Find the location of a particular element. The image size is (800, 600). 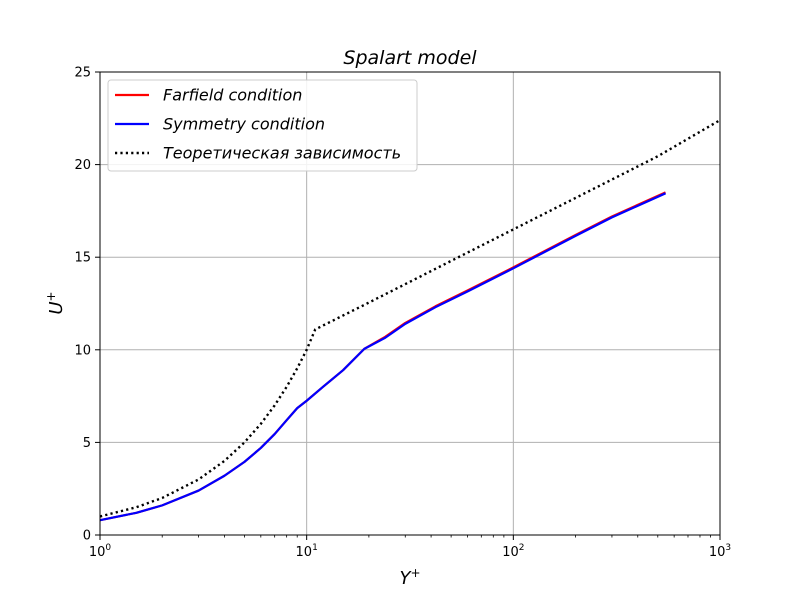

legend-label: Теоретическая зависимость is located at coordinates (282, 153).